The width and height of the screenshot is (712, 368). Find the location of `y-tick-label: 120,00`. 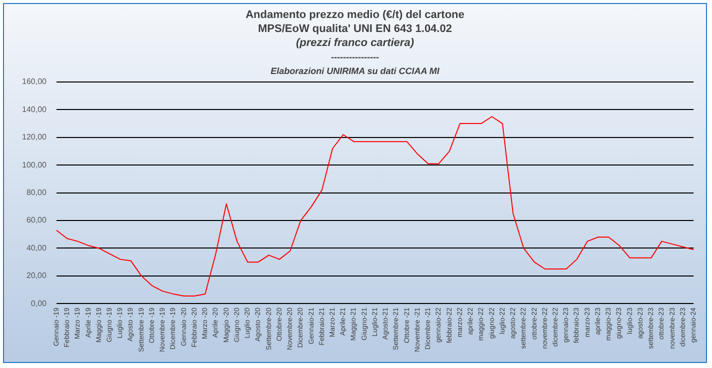

y-tick-label: 120,00 is located at coordinates (35, 137).